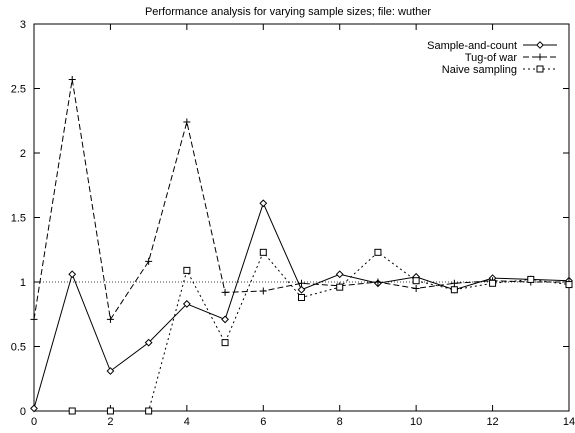 This screenshot has width=575, height=433. What do you see at coordinates (23, 154) in the screenshot?
I see `y-tick-label: 2` at bounding box center [23, 154].